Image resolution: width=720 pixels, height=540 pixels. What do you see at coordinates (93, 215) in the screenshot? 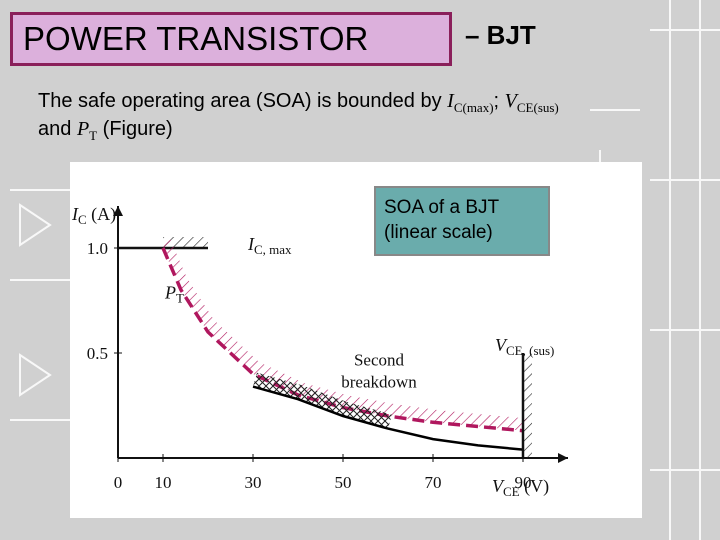
I see `y-axis-label: IC (A)` at bounding box center [93, 215].